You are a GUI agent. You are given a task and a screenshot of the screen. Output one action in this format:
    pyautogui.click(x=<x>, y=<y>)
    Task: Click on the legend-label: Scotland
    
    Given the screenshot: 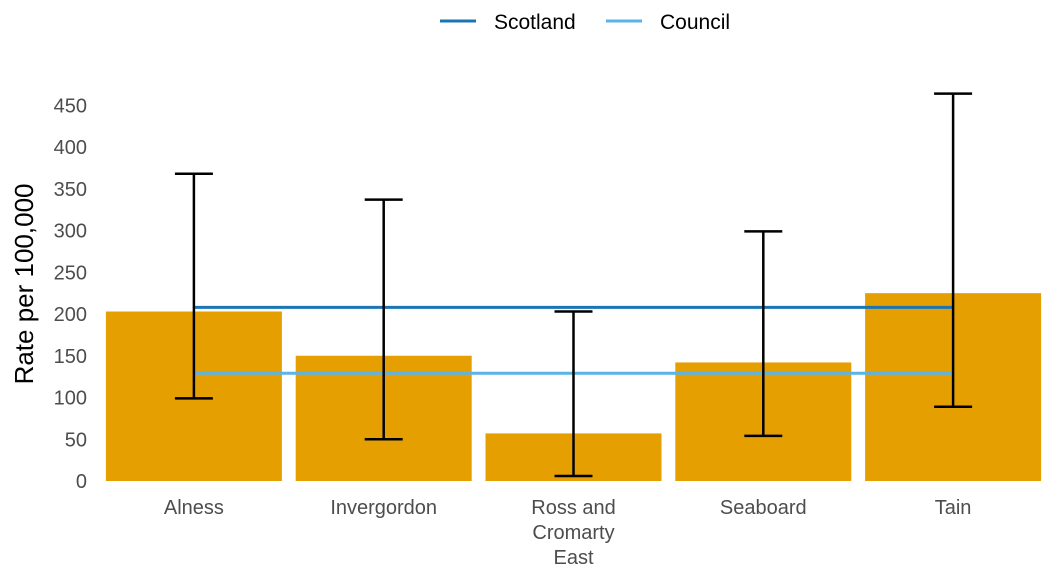 What is the action you would take?
    pyautogui.click(x=535, y=22)
    